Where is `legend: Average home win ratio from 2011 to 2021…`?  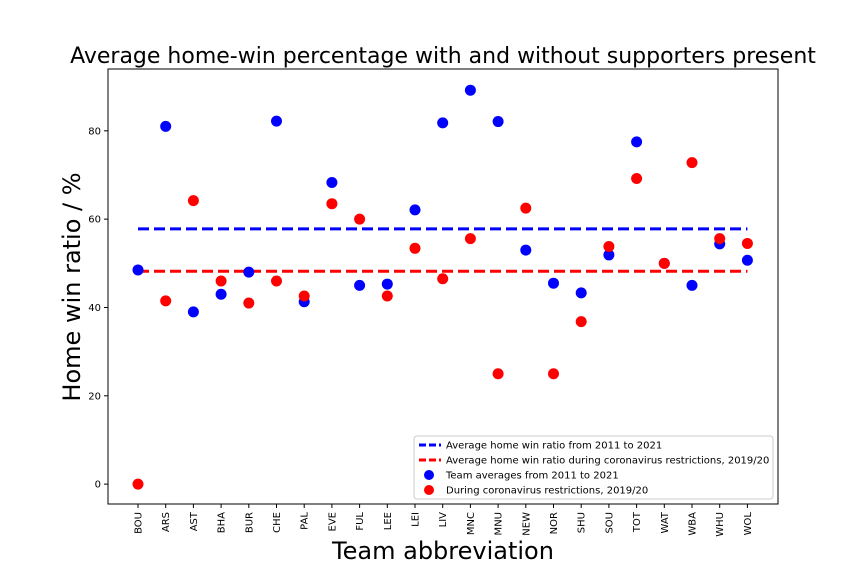 legend: Average home win ratio from 2011 to 2021… is located at coordinates (593, 467).